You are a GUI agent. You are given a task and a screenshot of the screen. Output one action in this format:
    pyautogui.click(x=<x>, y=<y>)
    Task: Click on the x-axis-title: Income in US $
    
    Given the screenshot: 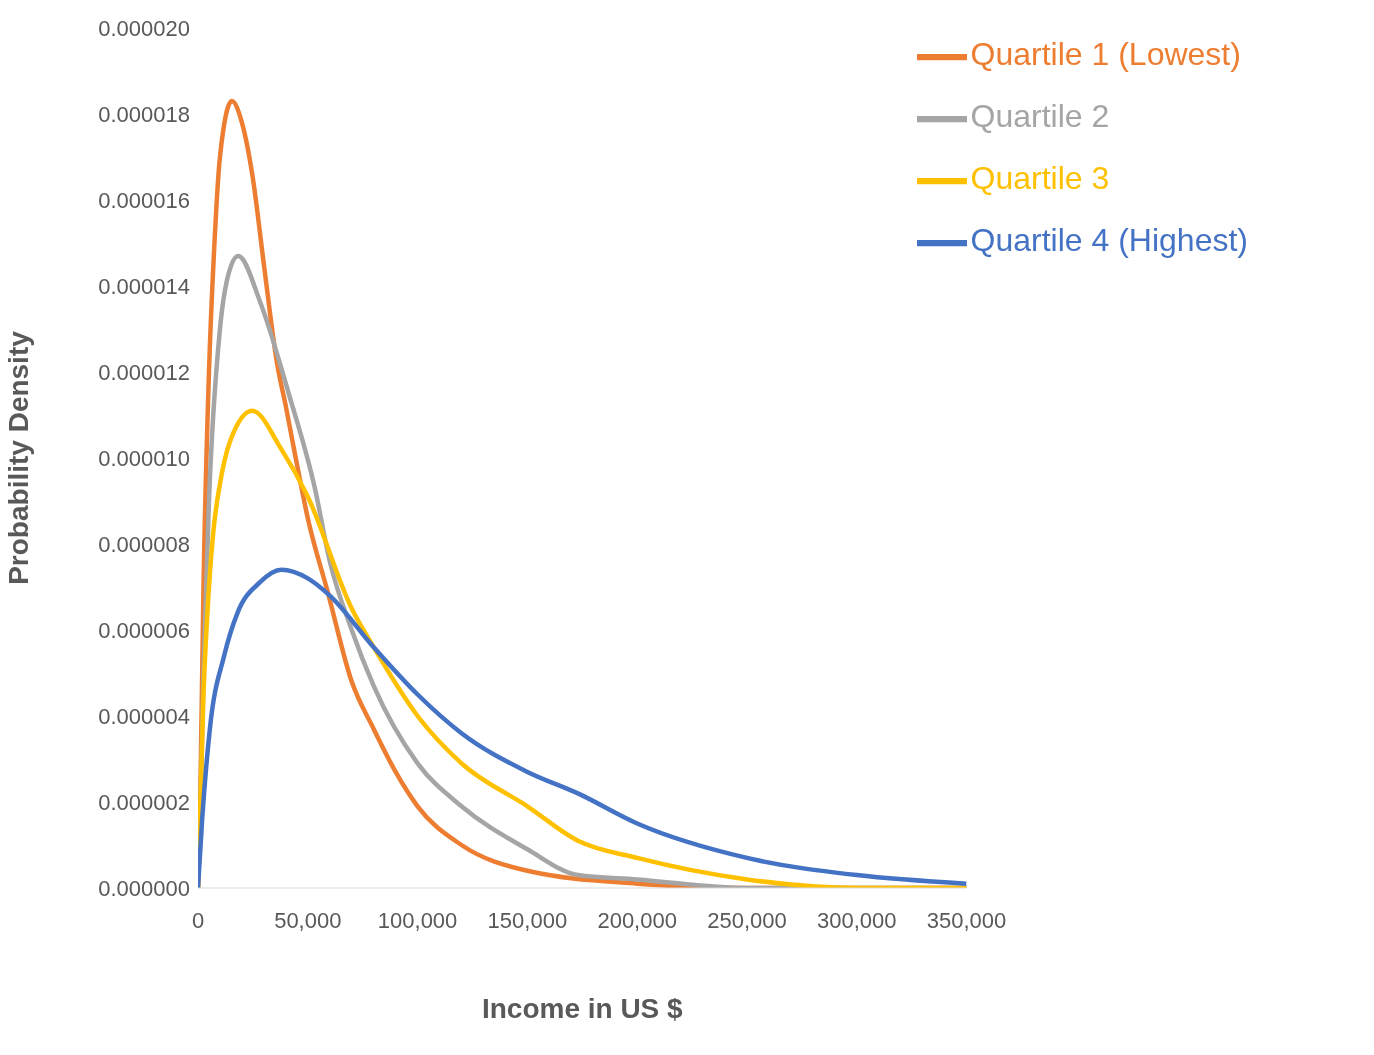 What is the action you would take?
    pyautogui.click(x=582, y=1008)
    